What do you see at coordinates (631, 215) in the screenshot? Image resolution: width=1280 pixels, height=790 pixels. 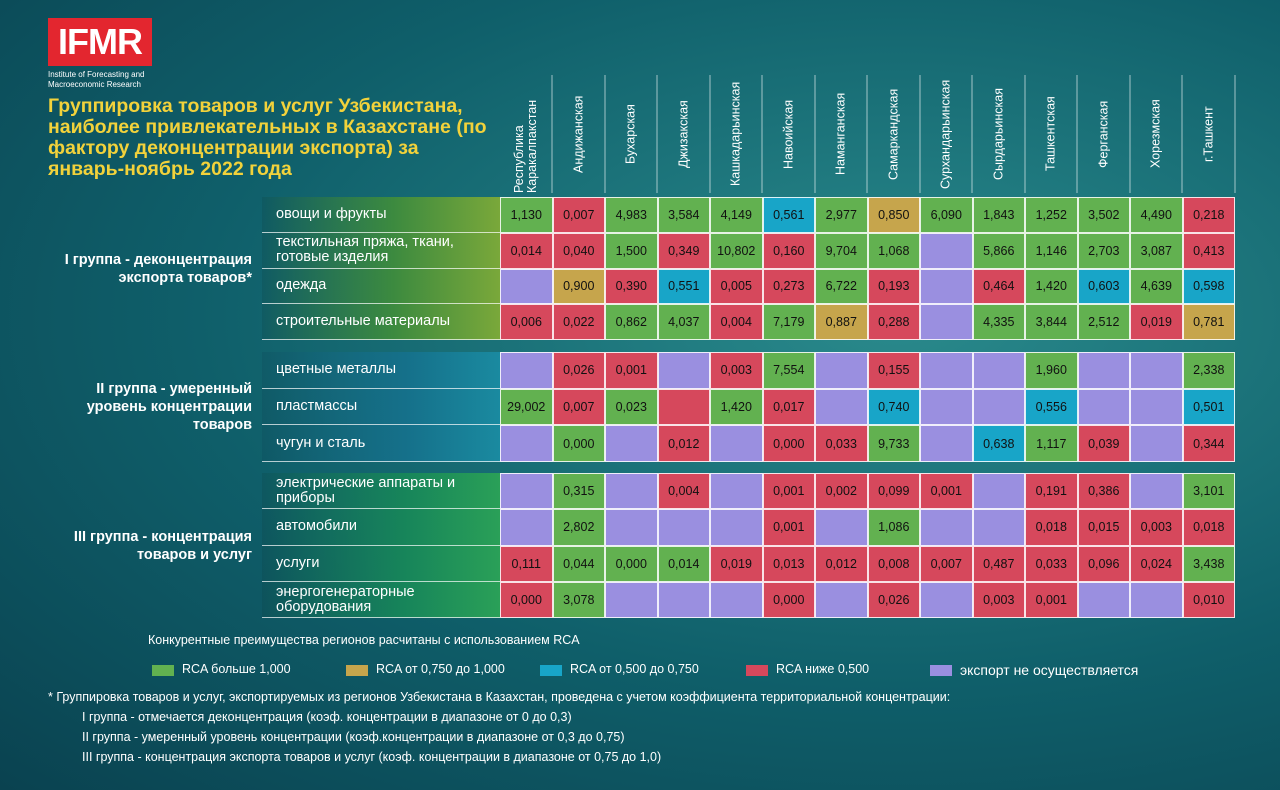 I see `cell: 4,983` at bounding box center [631, 215].